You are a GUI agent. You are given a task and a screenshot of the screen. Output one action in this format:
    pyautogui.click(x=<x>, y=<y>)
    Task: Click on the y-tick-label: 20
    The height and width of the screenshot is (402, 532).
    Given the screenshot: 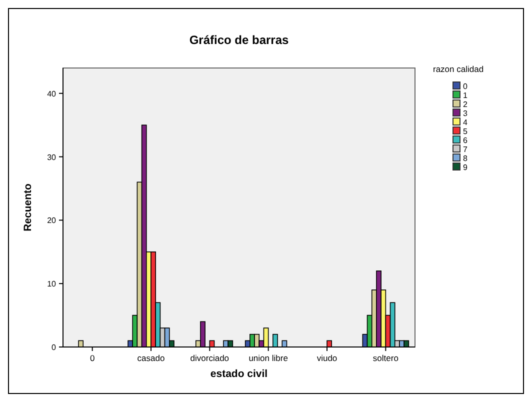 What is the action you would take?
    pyautogui.click(x=52, y=221)
    